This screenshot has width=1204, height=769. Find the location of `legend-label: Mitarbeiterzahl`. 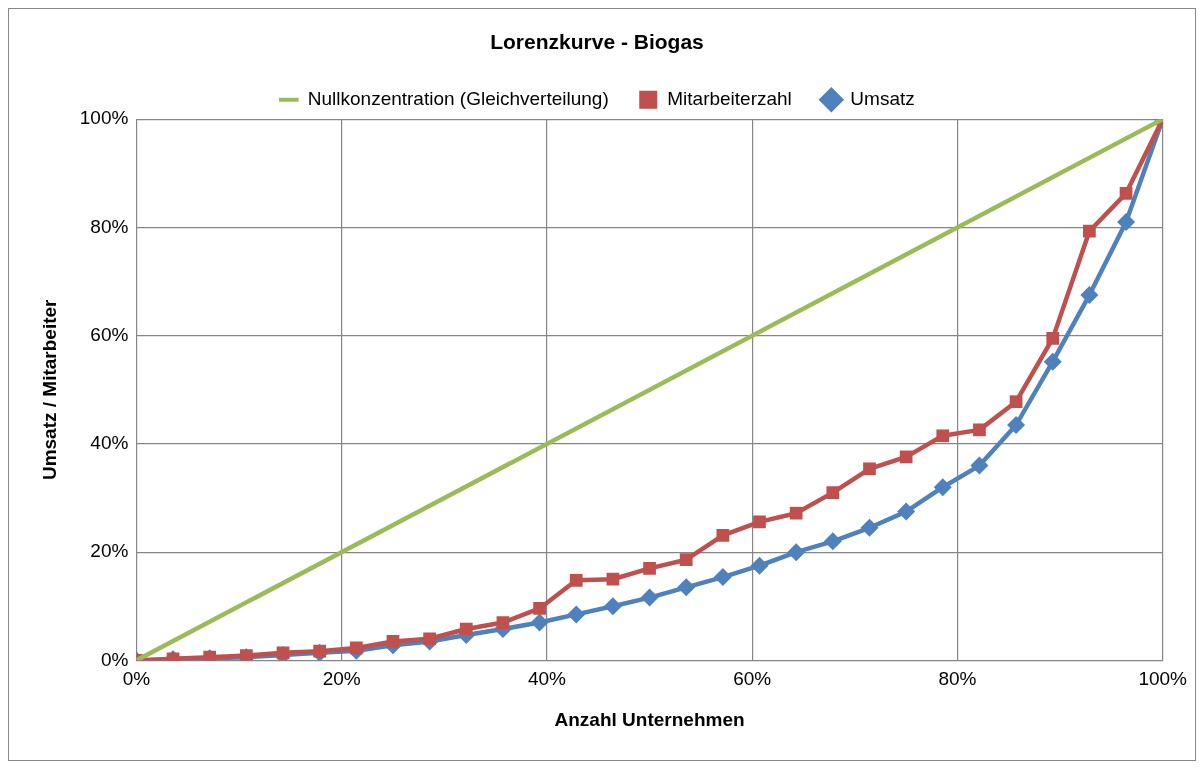

legend-label: Mitarbeiterzahl is located at coordinates (729, 98).